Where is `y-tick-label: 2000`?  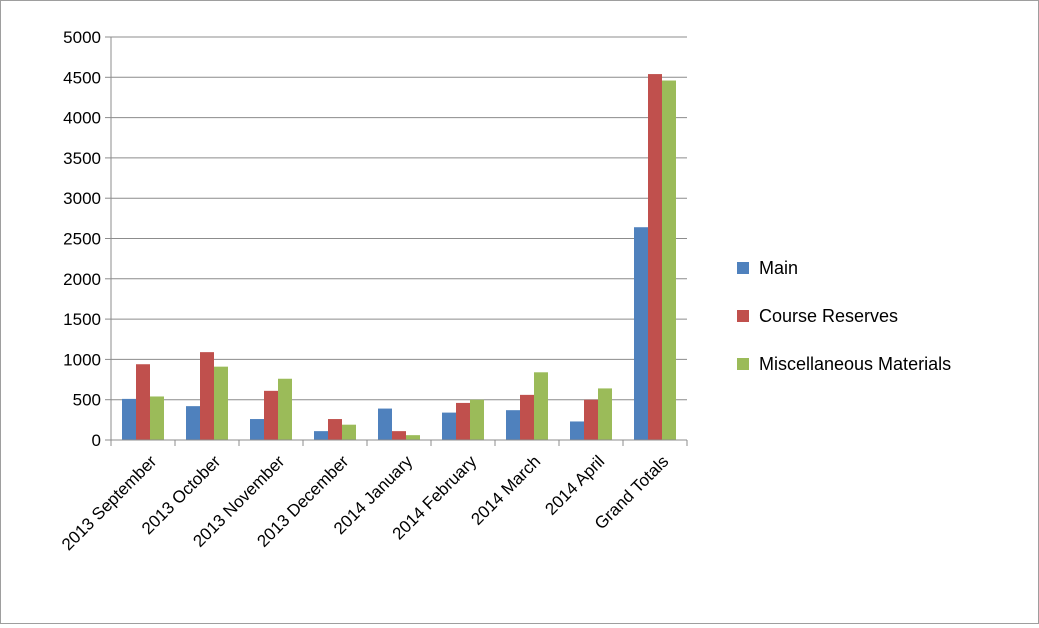 y-tick-label: 2000 is located at coordinates (82, 279).